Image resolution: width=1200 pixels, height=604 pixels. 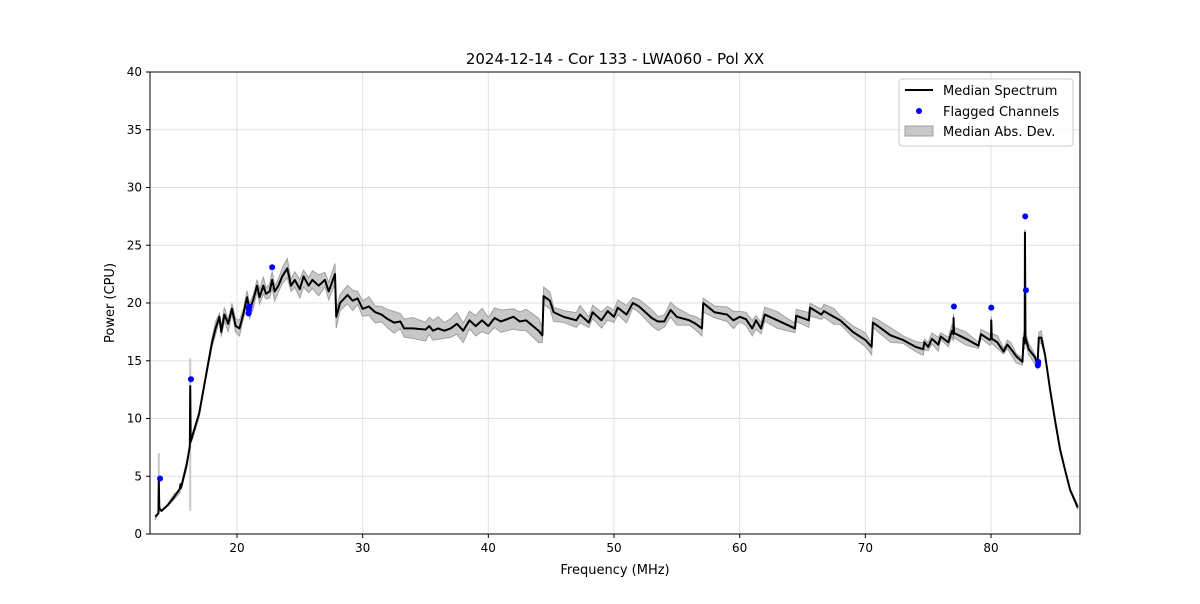 What do you see at coordinates (134, 361) in the screenshot?
I see `y-tick-label: 15` at bounding box center [134, 361].